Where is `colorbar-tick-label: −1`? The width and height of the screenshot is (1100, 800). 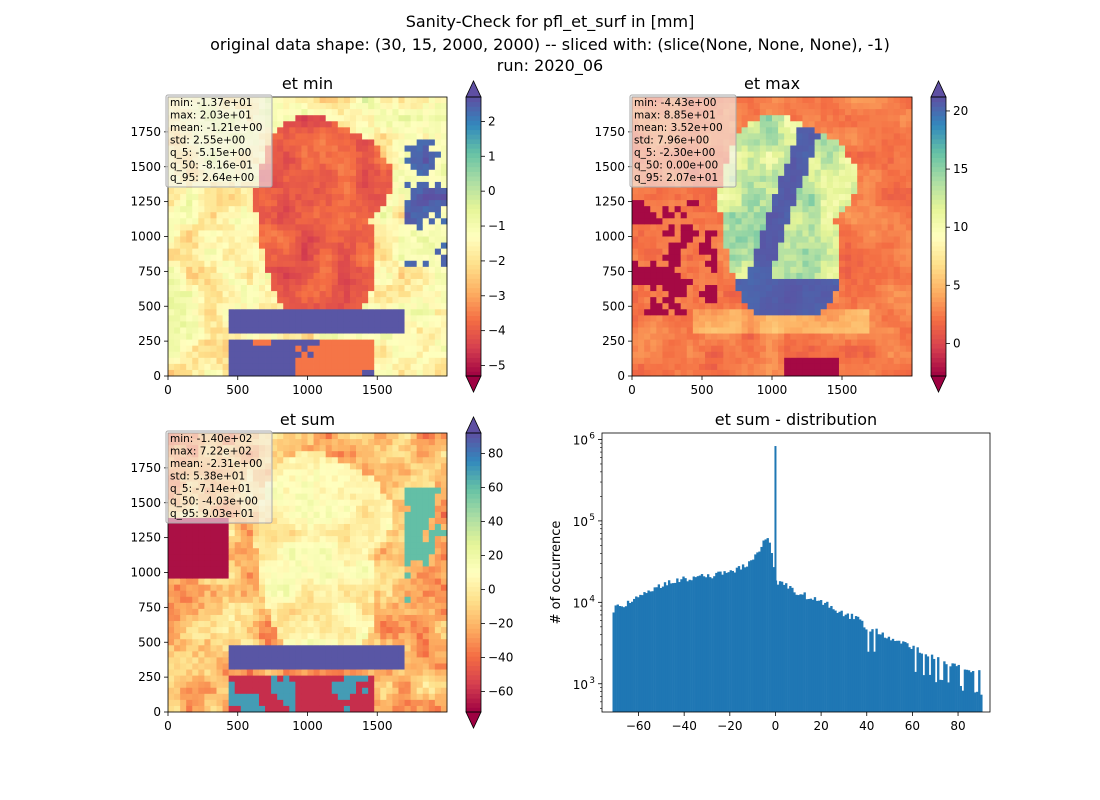
colorbar-tick-label: −1 is located at coordinates (497, 226).